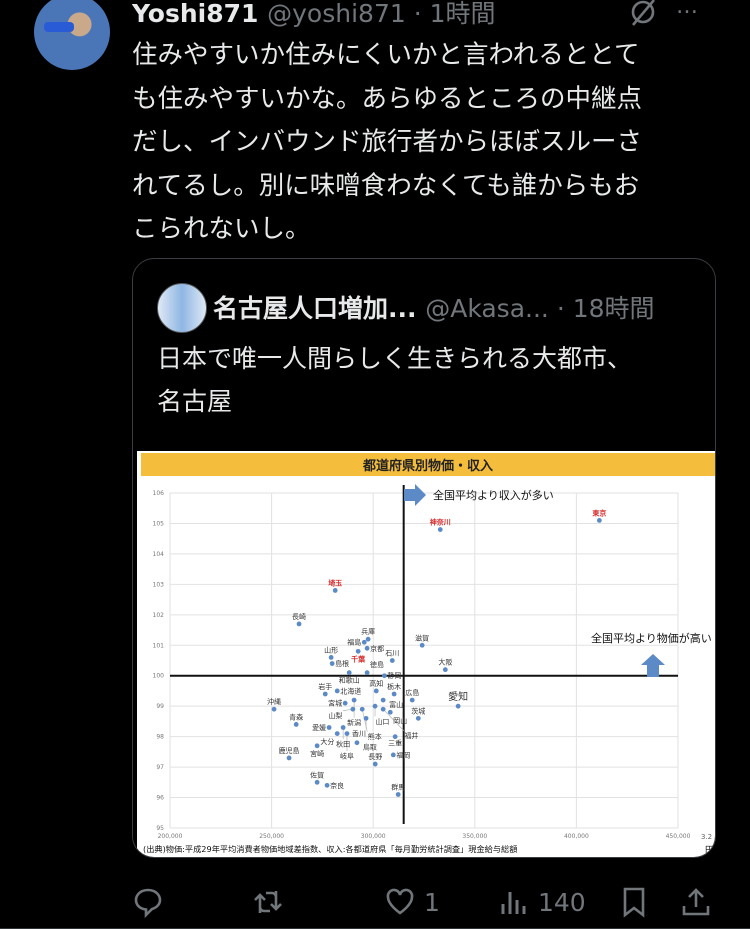 The image size is (750, 929). I want to click on retweet-icon, so click(268, 902).